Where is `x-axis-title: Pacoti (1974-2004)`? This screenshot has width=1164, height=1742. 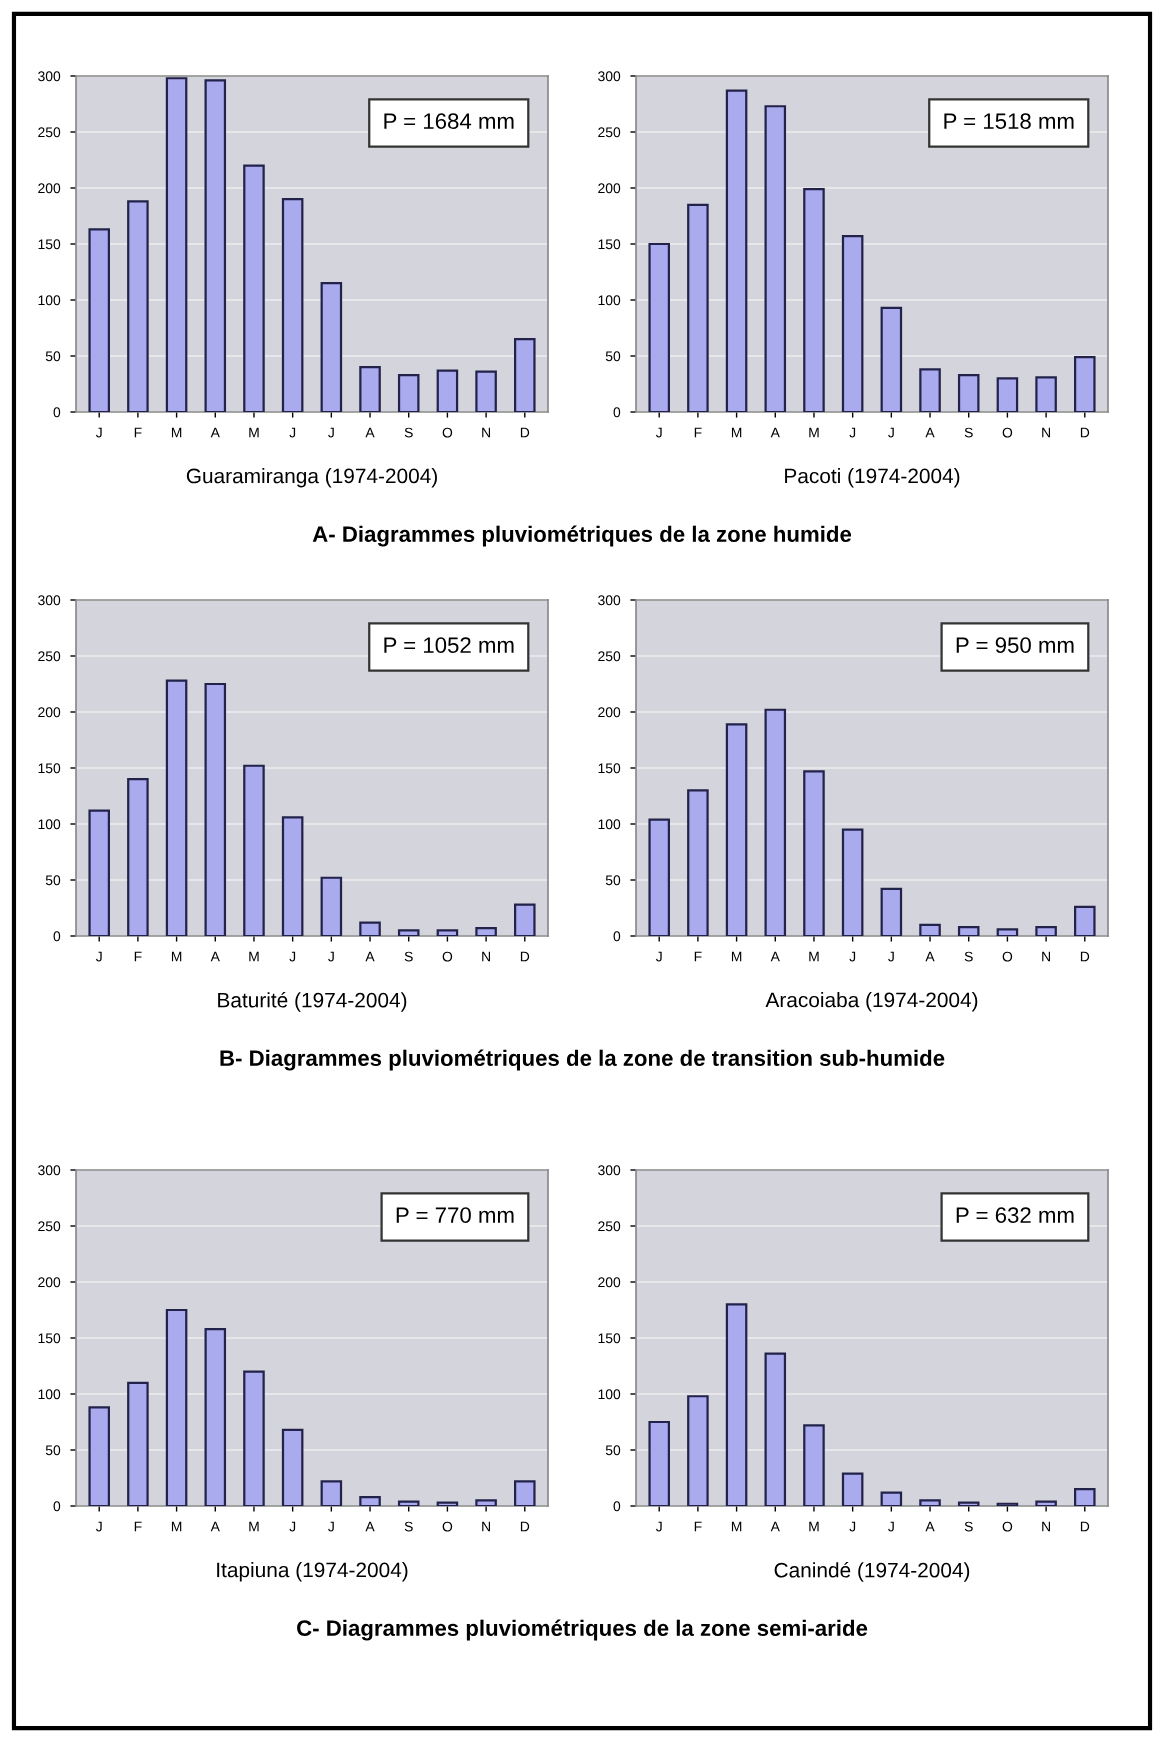 x-axis-title: Pacoti (1974-2004) is located at coordinates (872, 478).